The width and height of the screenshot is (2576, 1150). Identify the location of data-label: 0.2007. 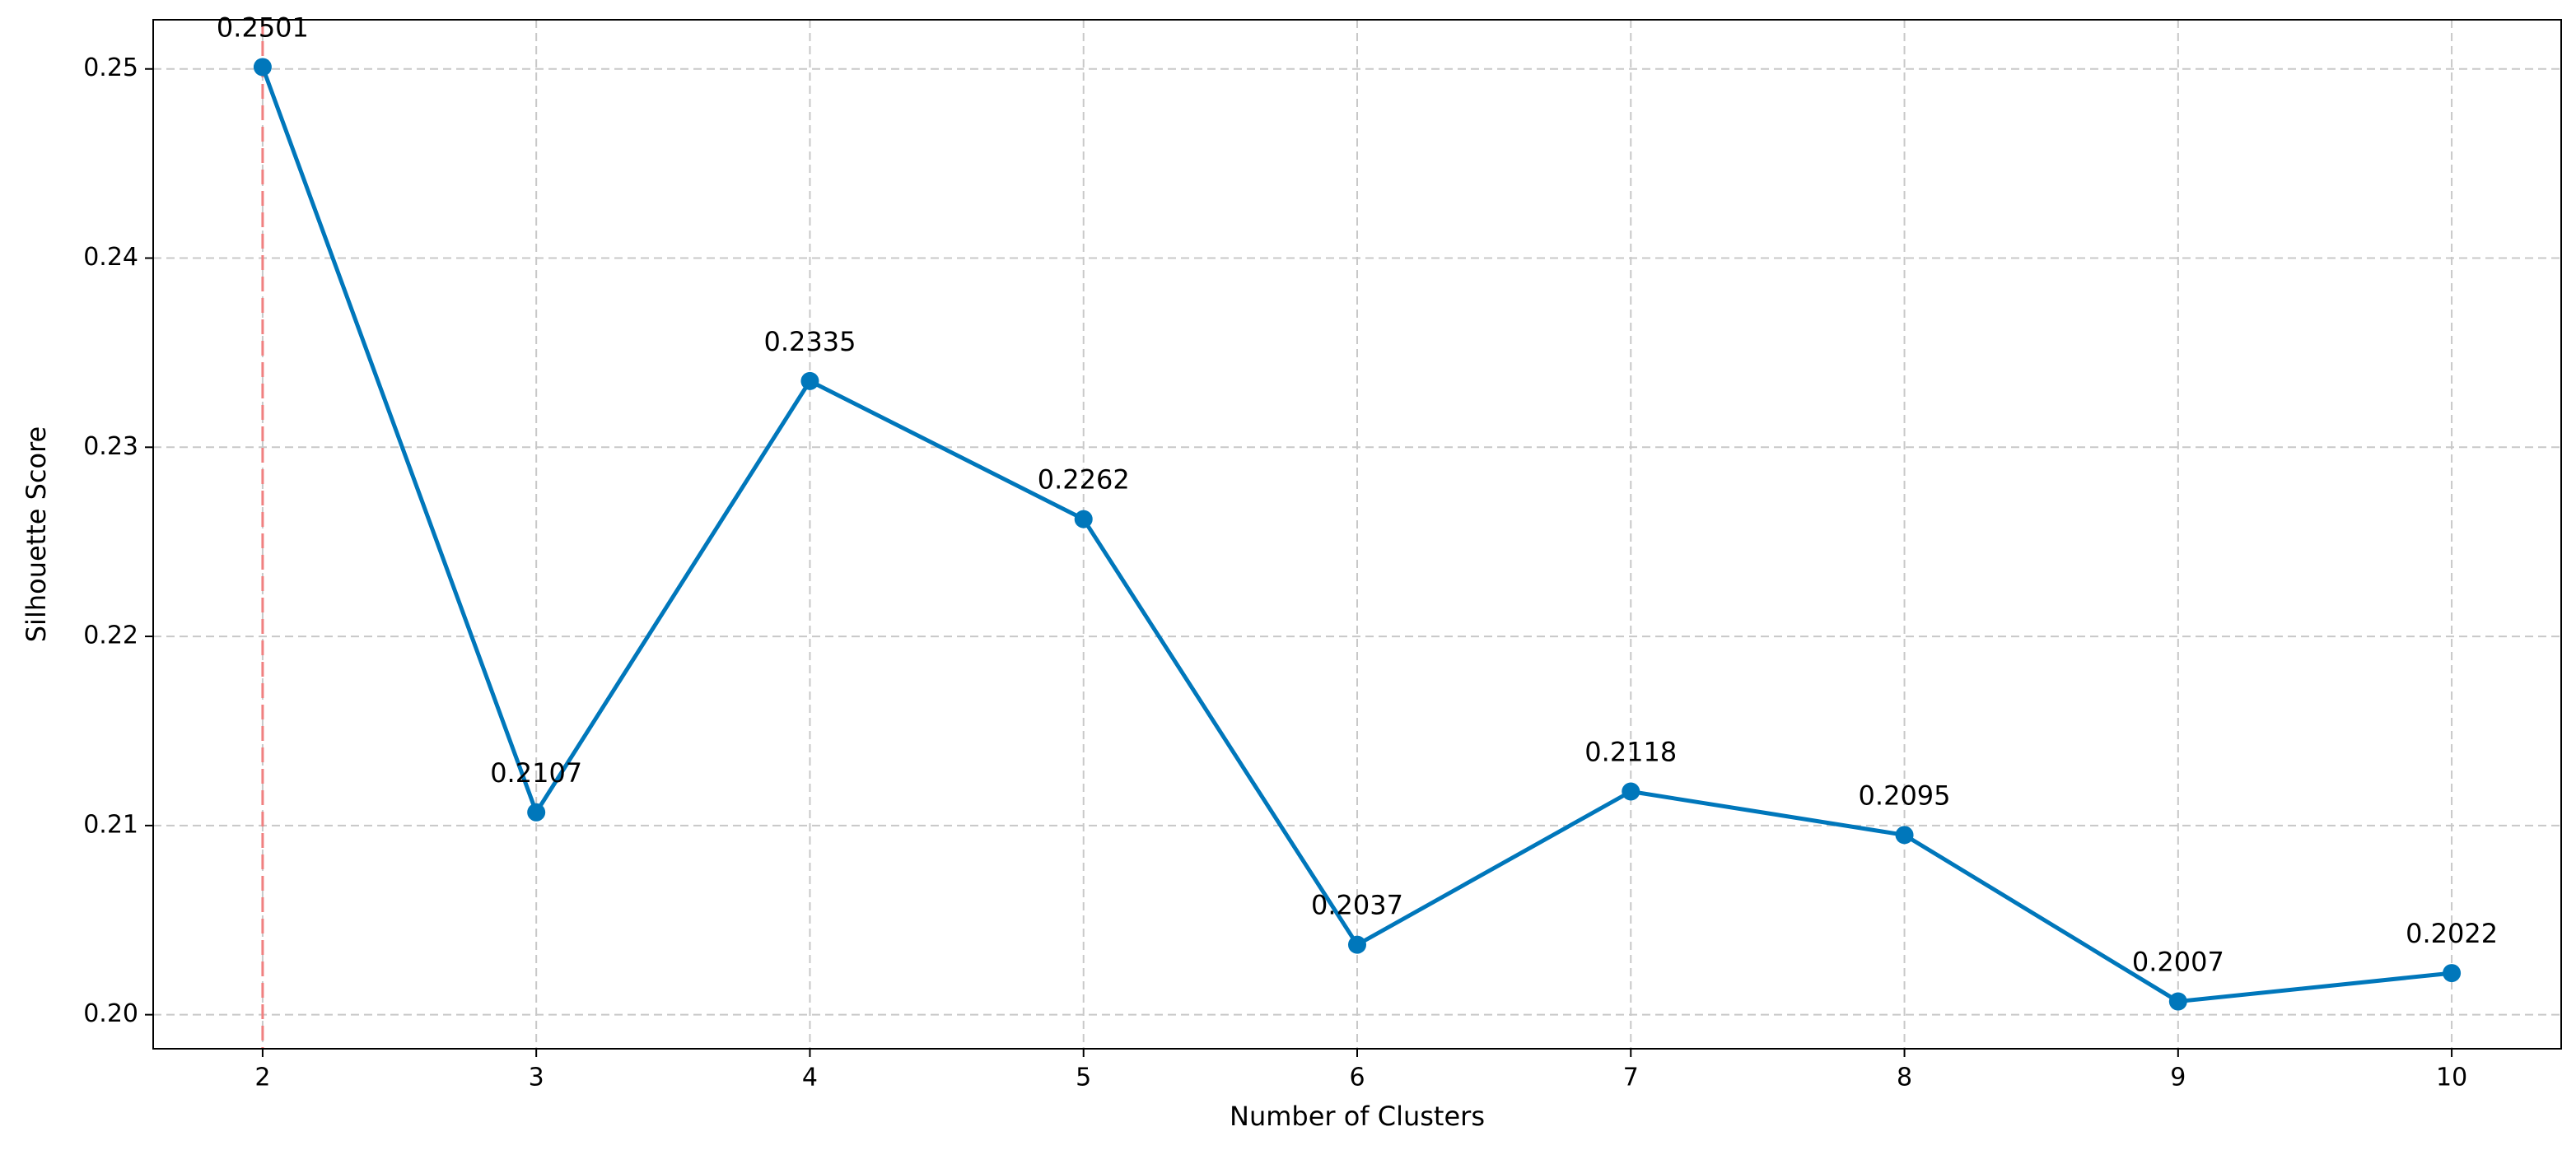
(2178, 962).